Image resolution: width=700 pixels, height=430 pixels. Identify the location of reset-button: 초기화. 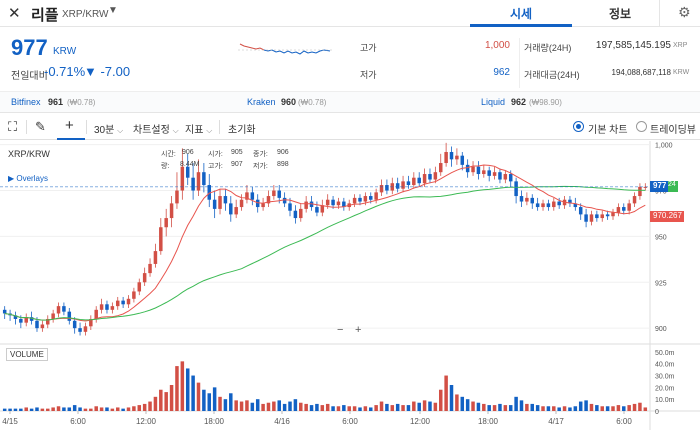
(242, 130).